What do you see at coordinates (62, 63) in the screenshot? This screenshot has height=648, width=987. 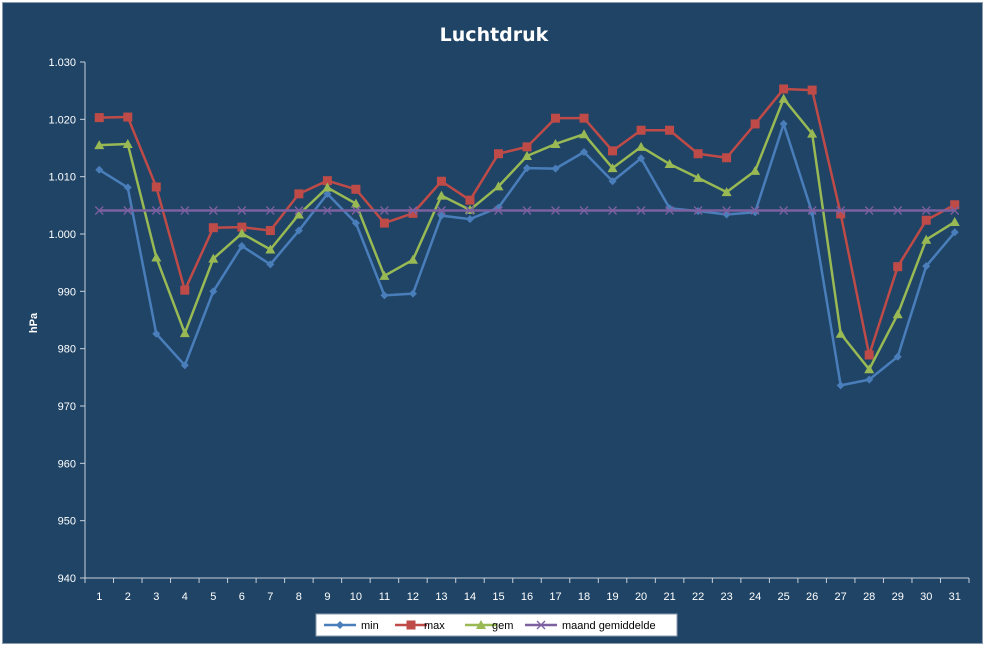 I see `y-tick-label: 1.030` at bounding box center [62, 63].